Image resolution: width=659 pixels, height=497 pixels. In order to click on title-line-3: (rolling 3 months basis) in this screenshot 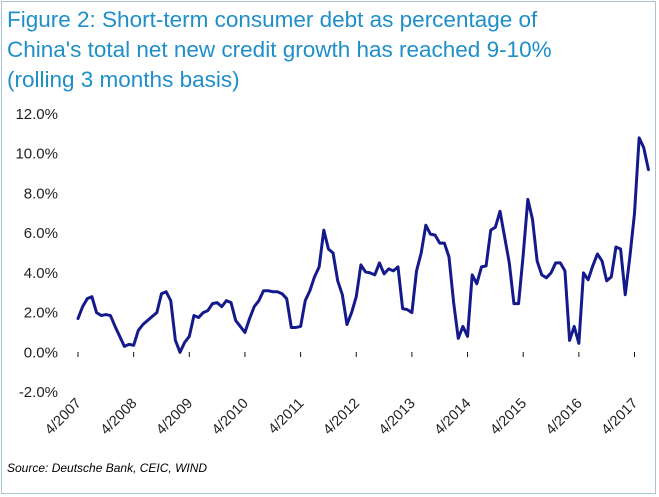, I will do `click(123, 79)`.